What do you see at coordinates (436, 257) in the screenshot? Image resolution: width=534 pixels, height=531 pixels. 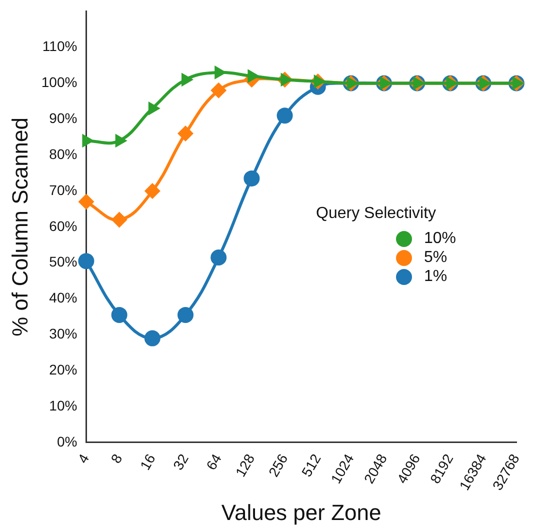 I see `legend-label: 5%` at bounding box center [436, 257].